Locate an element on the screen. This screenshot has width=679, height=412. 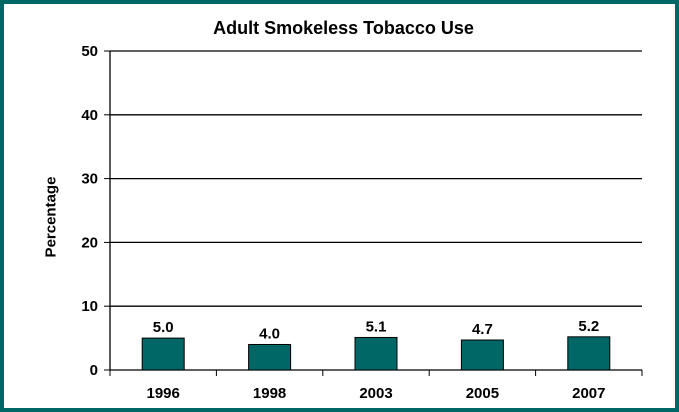
bar-1998 is located at coordinates (270, 357).